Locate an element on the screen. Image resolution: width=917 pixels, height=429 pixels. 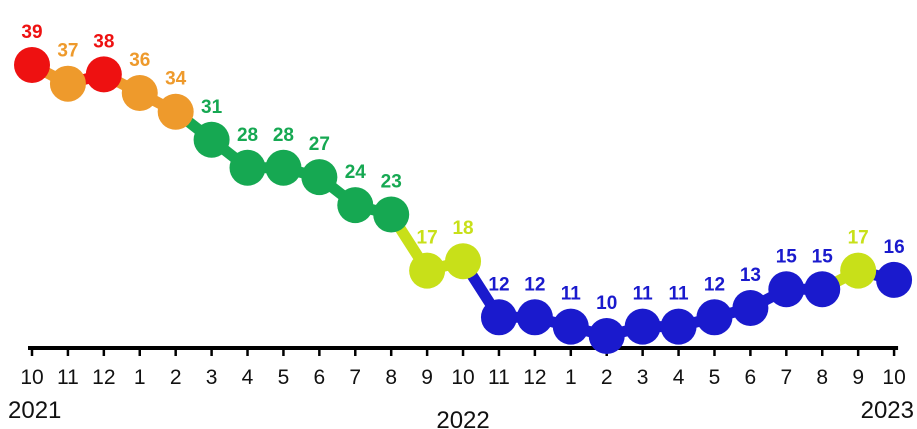
year-label: 2022 is located at coordinates (462, 418).